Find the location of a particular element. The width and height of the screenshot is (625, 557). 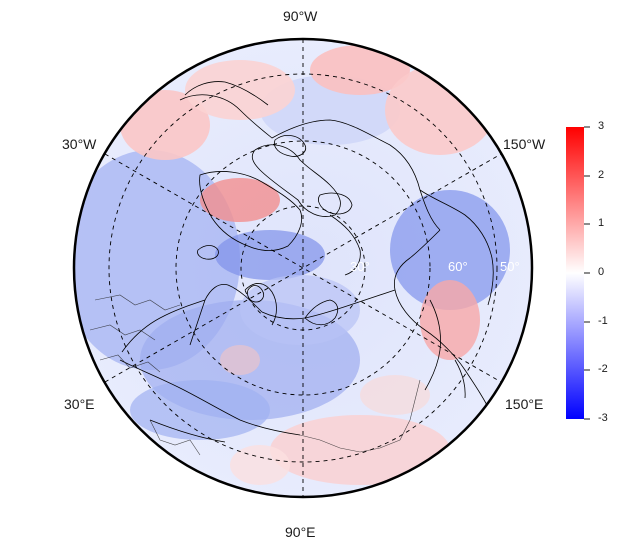

lon-label-90w: 90°W is located at coordinates (300, 16).